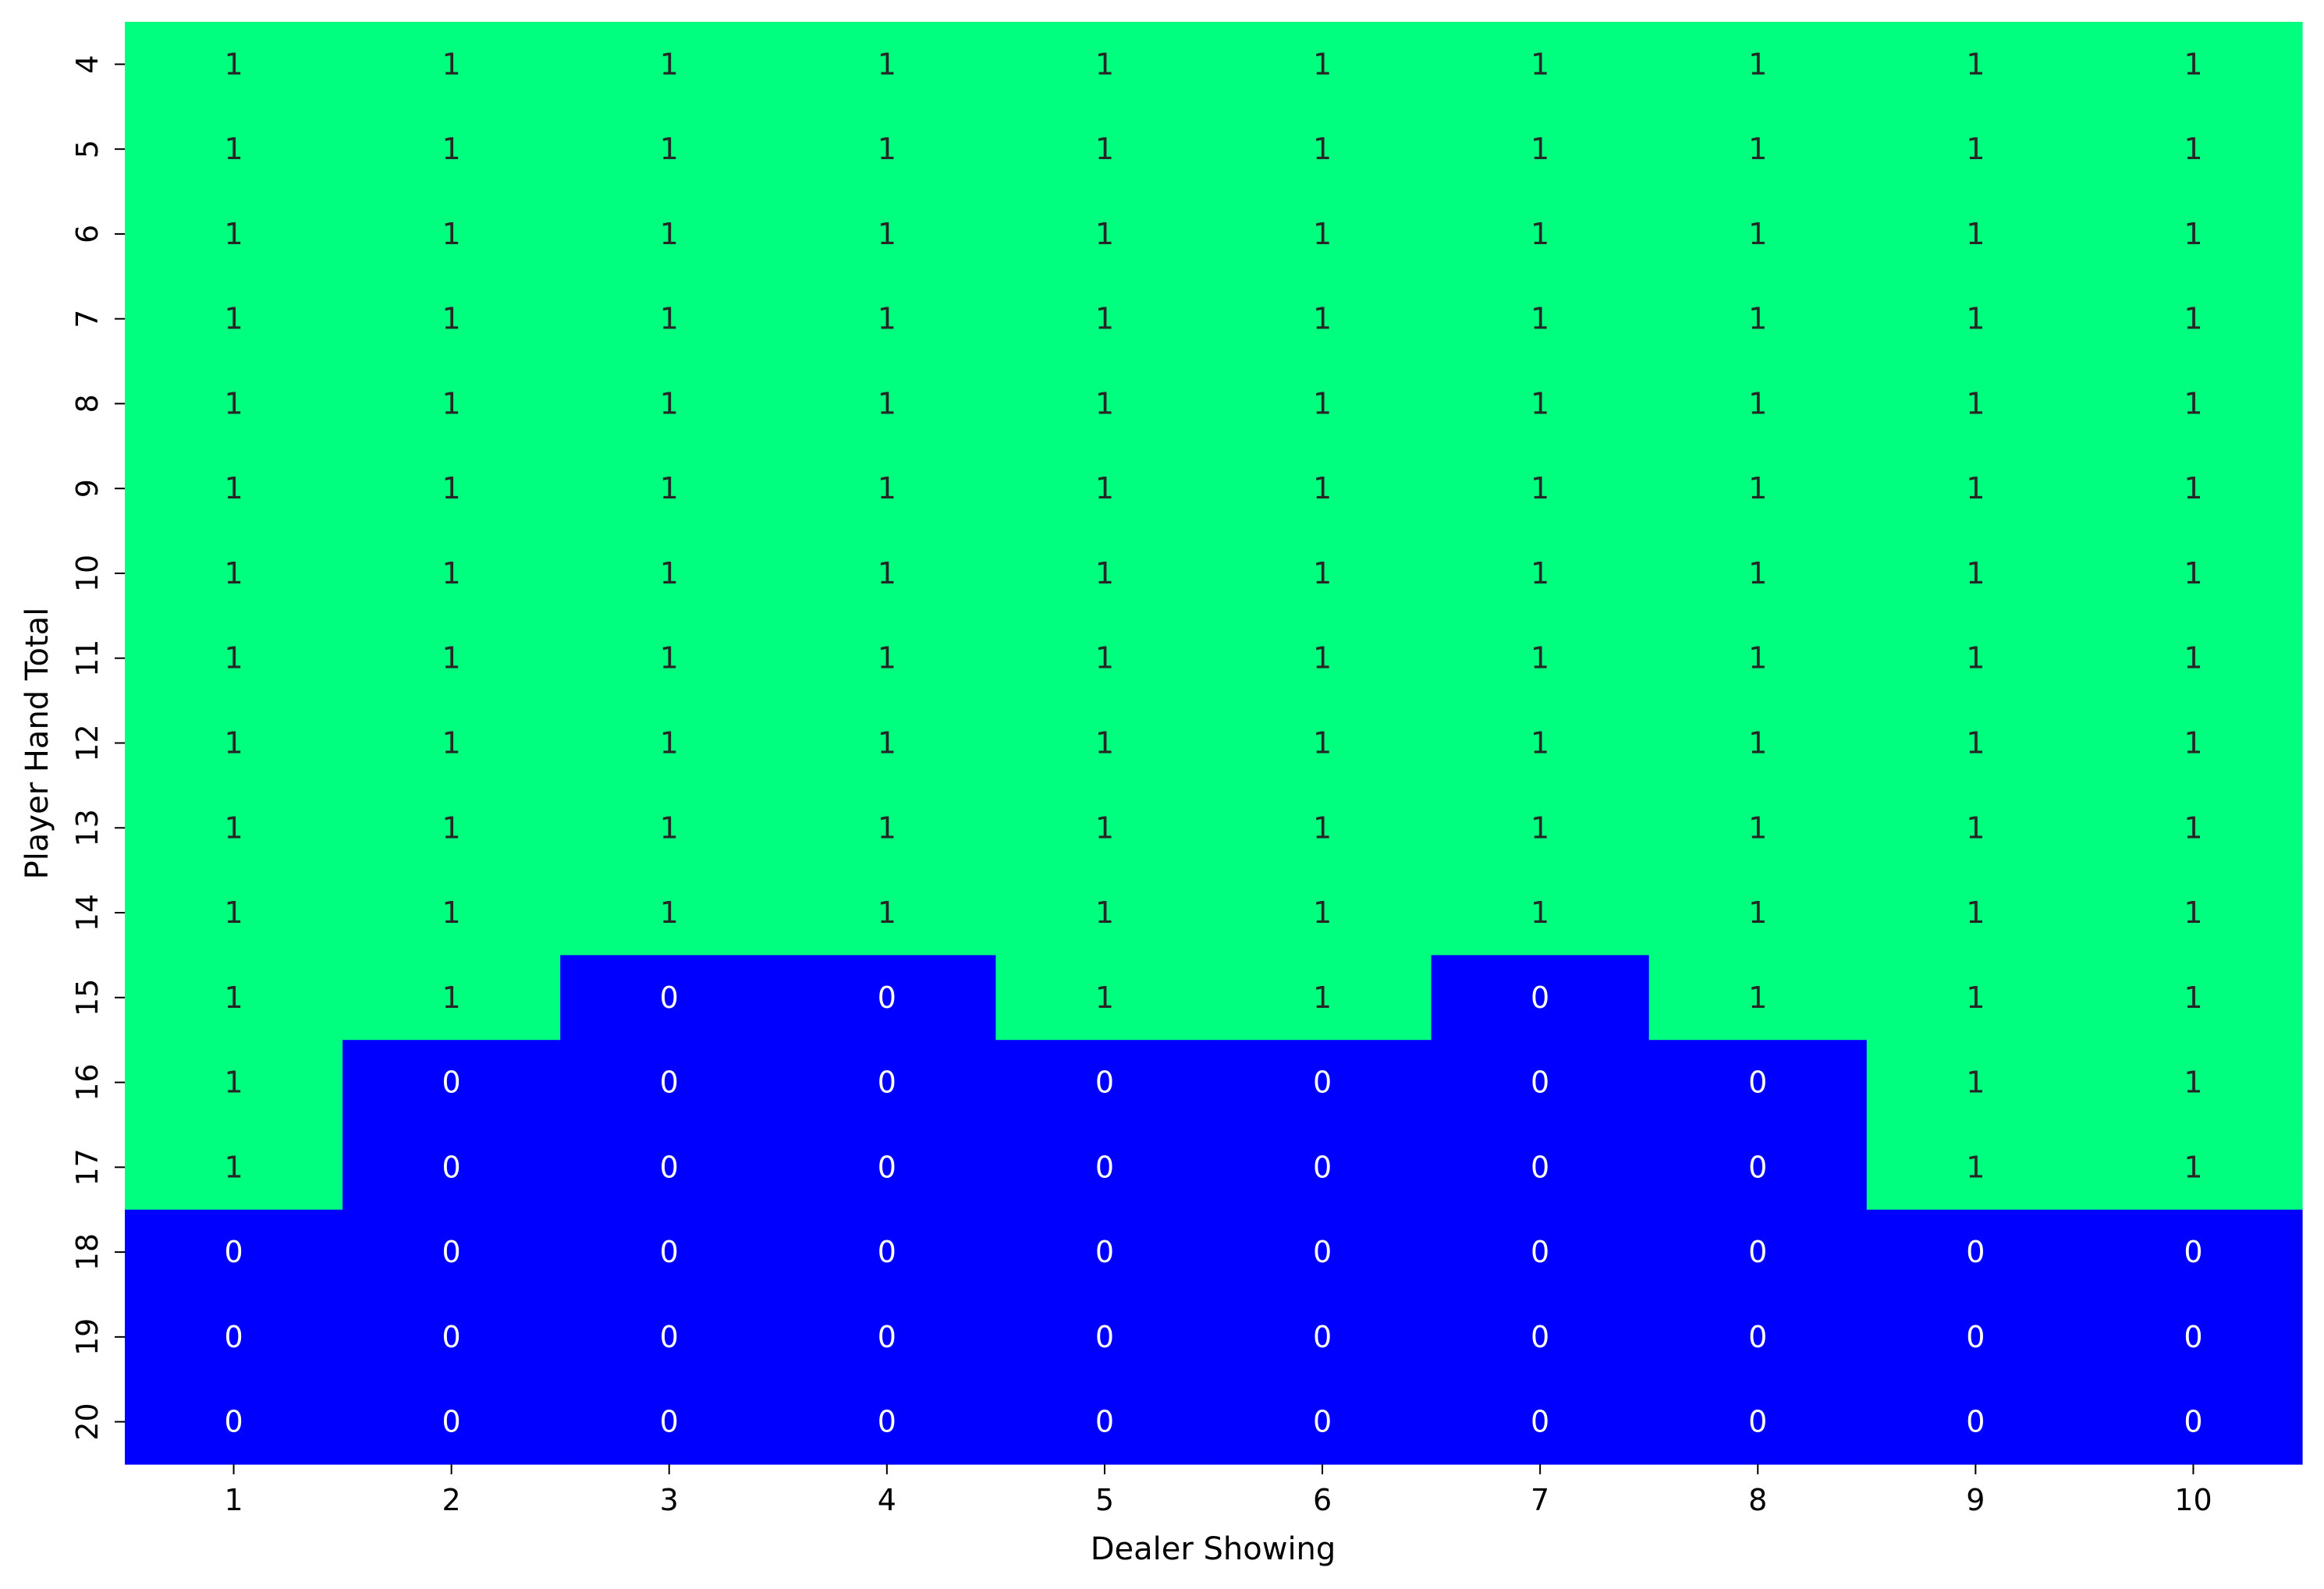 The height and width of the screenshot is (1589, 2324). I want to click on x-tick-label: 7, so click(1540, 1500).